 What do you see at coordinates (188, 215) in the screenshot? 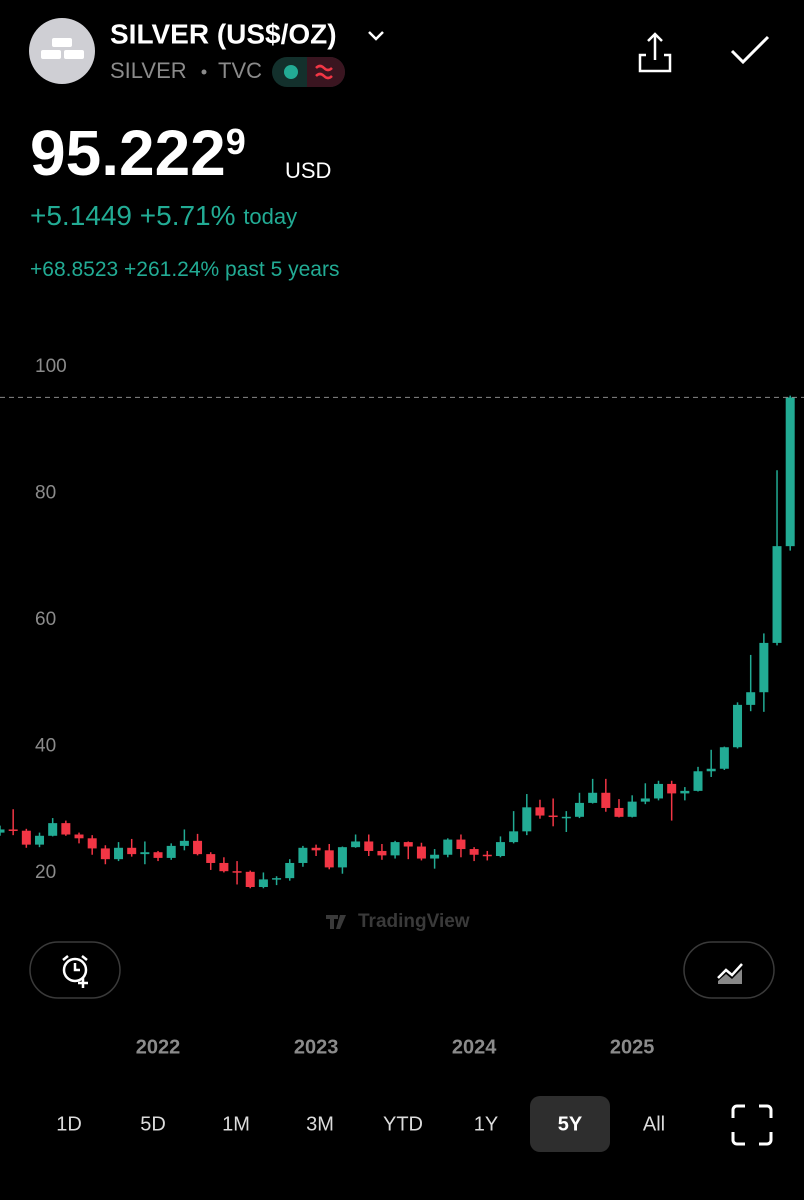
I see `change-today-pct: +5.71%` at bounding box center [188, 215].